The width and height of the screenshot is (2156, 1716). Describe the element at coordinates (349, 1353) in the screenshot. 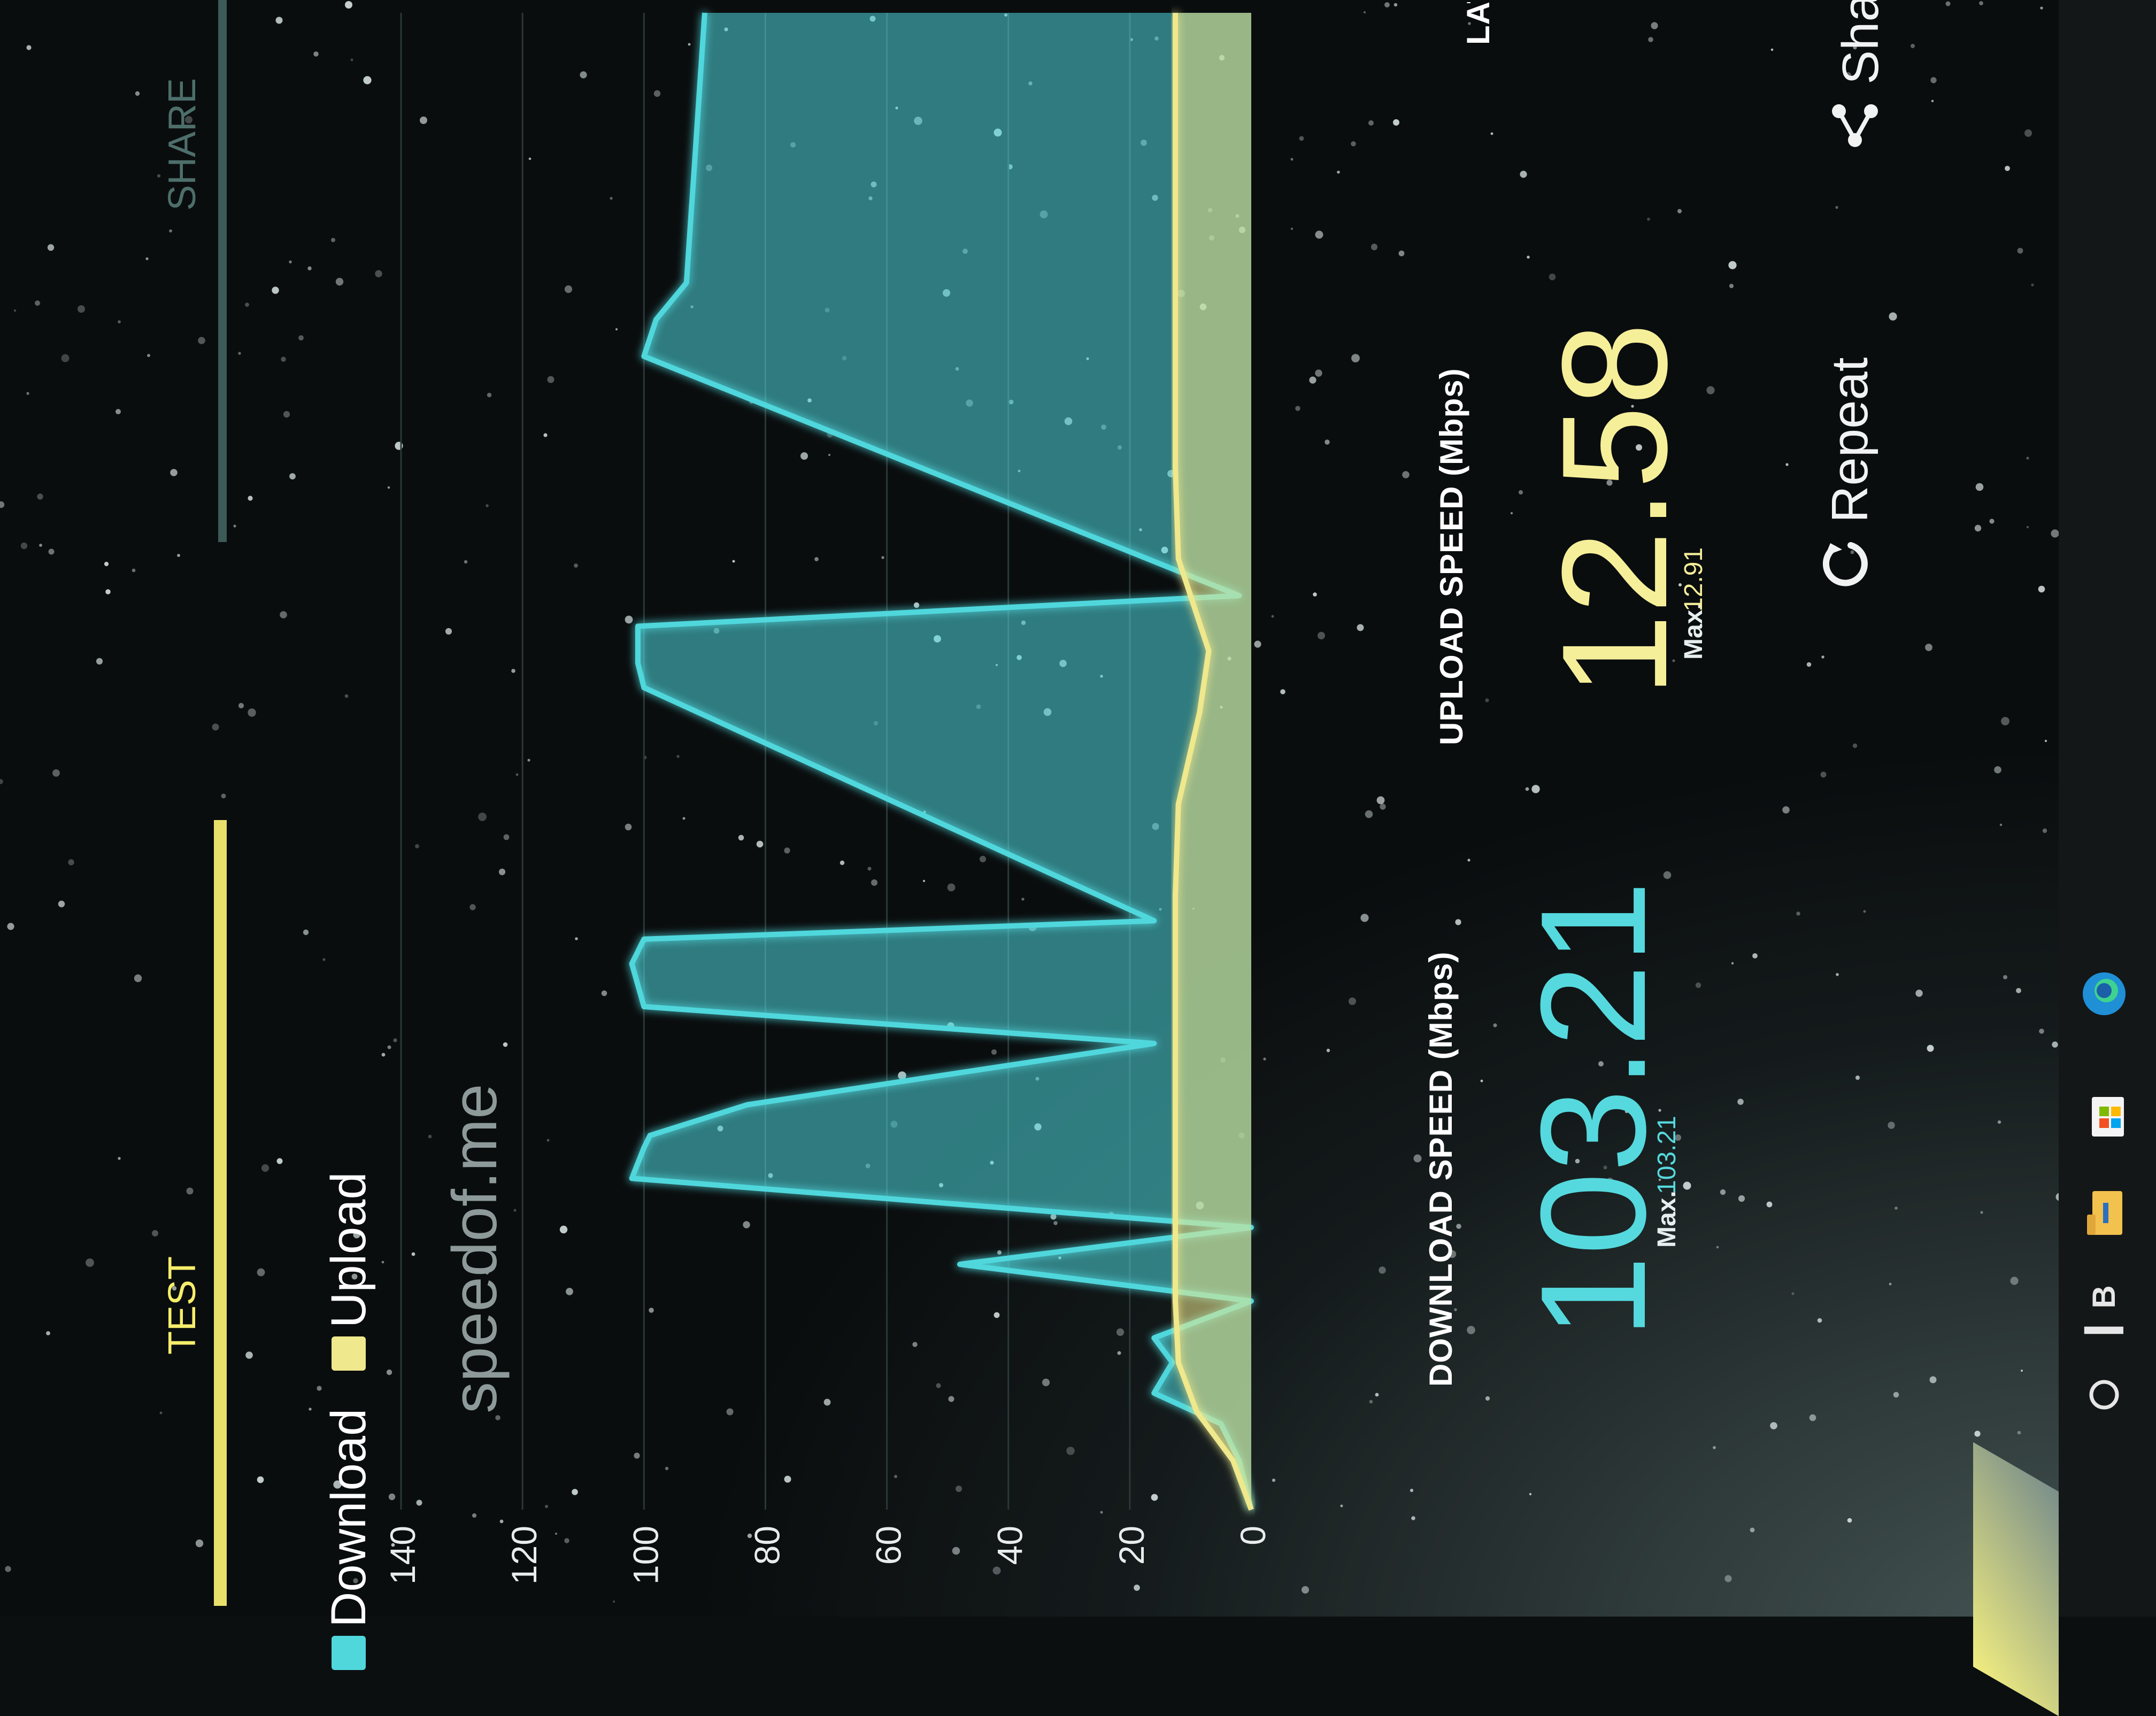

I see `legend-upload-swatch` at that location.